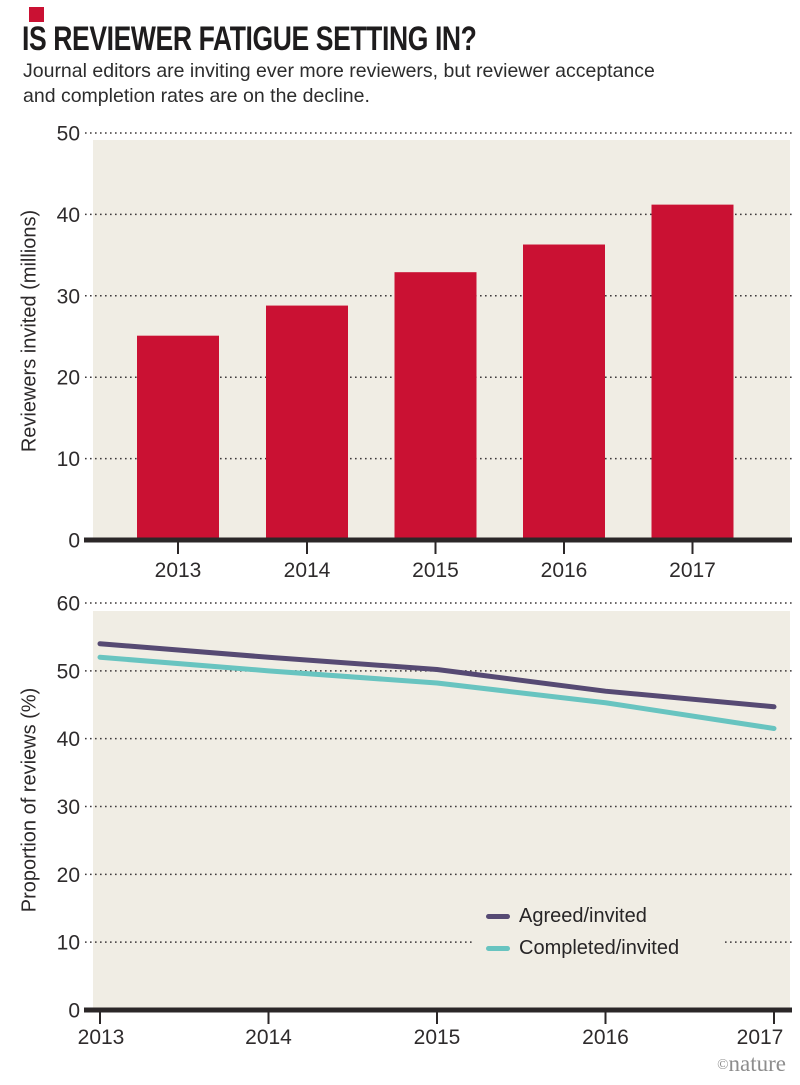 This screenshot has width=800, height=1085. Describe the element at coordinates (757, 1063) in the screenshot. I see `brand-name: nature` at that location.